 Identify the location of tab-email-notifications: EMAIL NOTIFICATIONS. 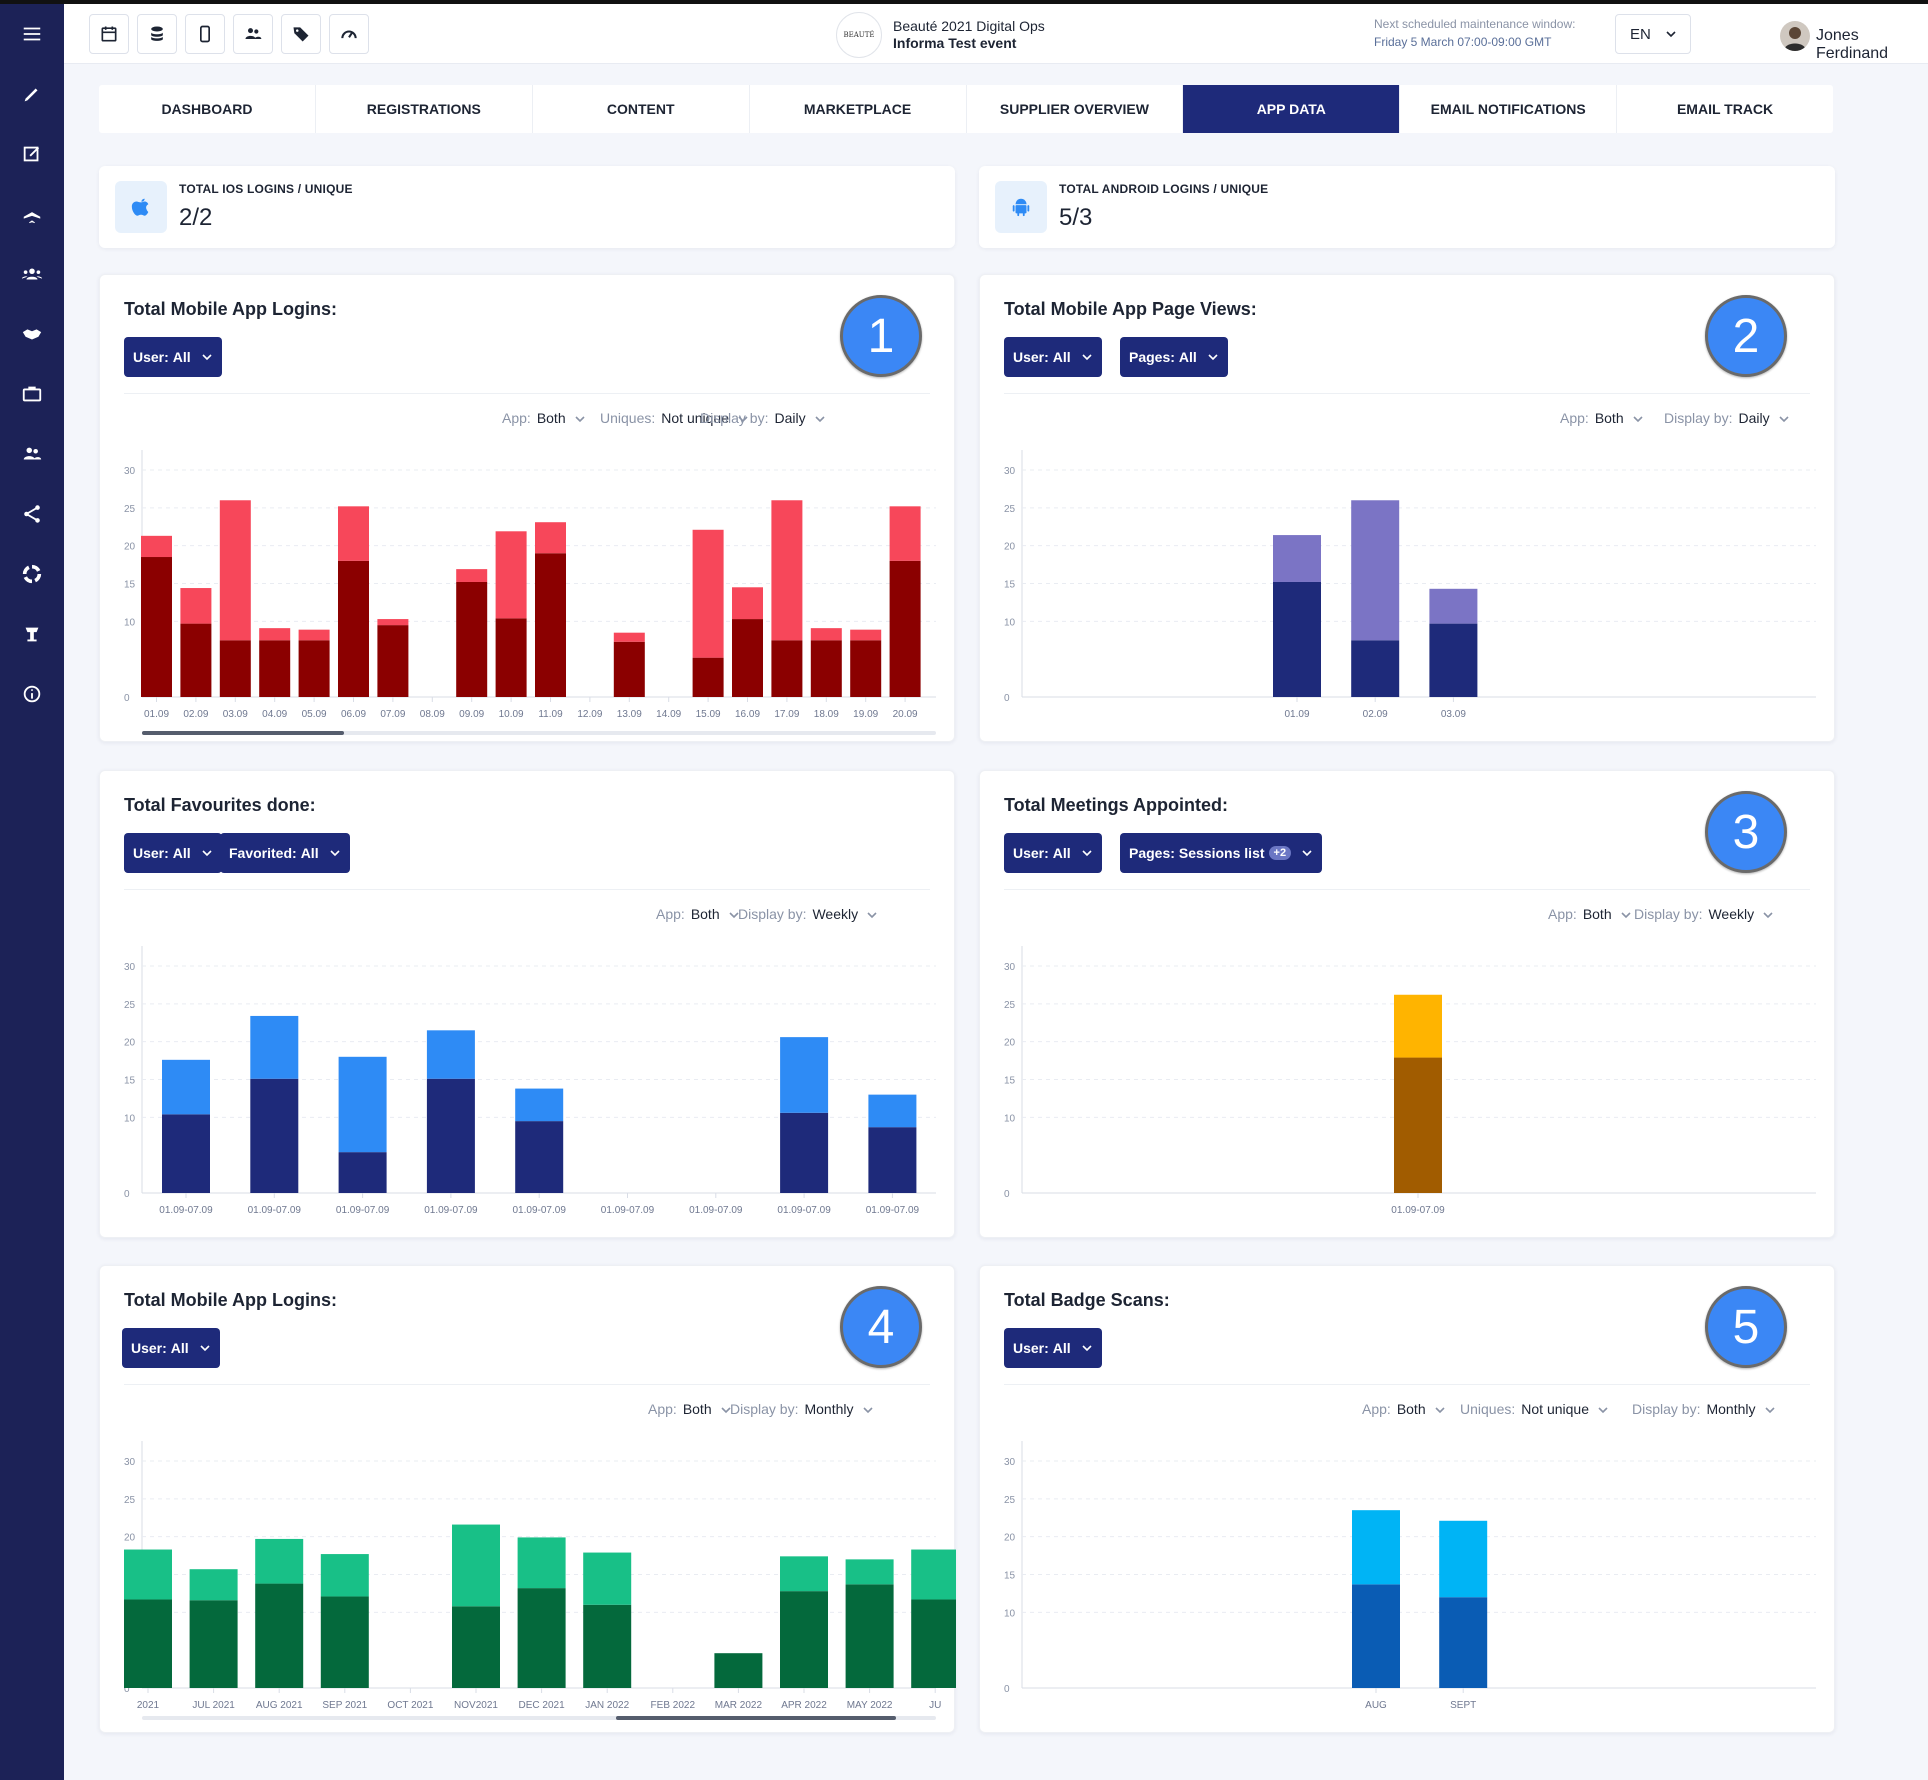
(1509, 109).